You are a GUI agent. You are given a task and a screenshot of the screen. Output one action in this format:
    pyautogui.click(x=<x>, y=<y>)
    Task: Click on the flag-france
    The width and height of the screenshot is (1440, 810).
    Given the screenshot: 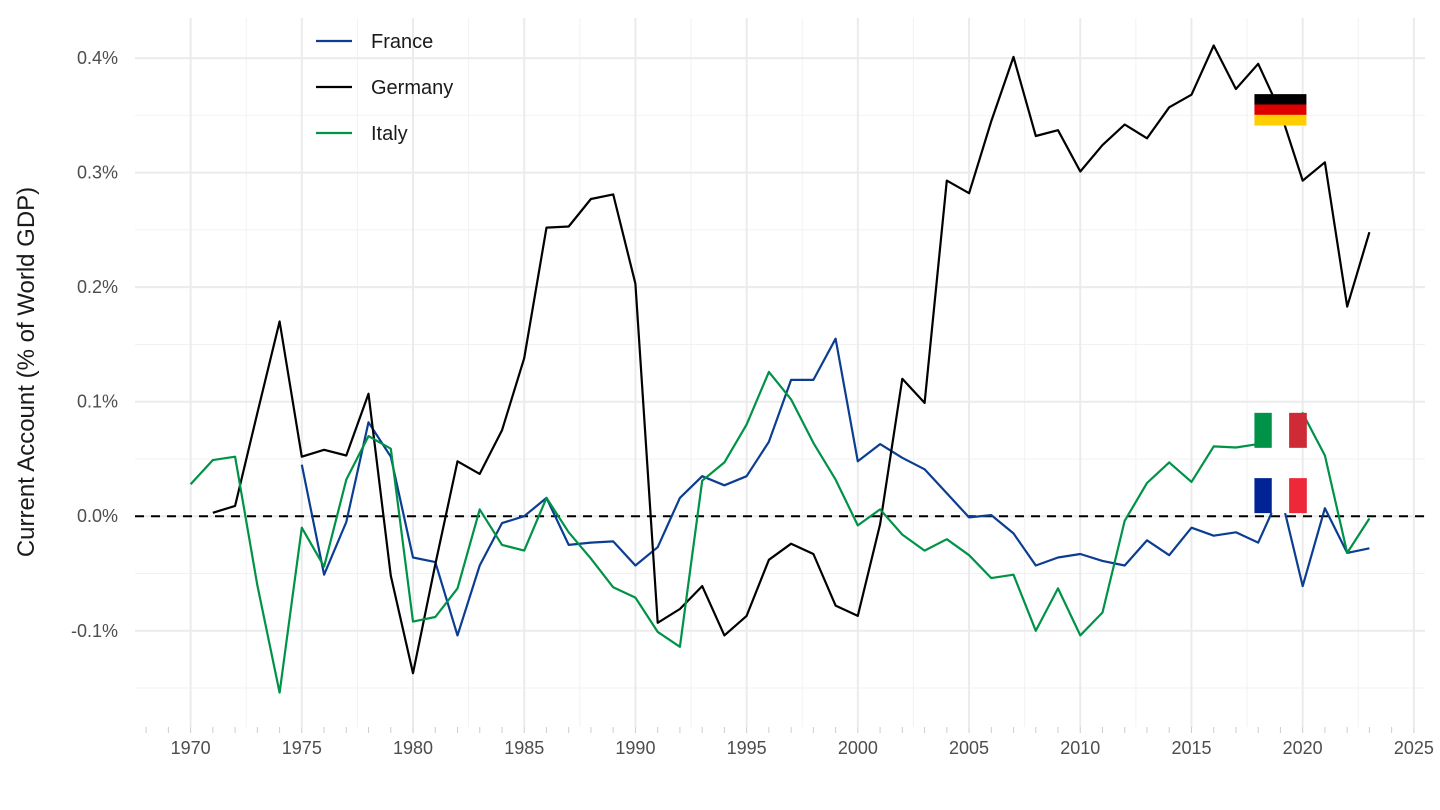 What is the action you would take?
    pyautogui.click(x=1280, y=496)
    